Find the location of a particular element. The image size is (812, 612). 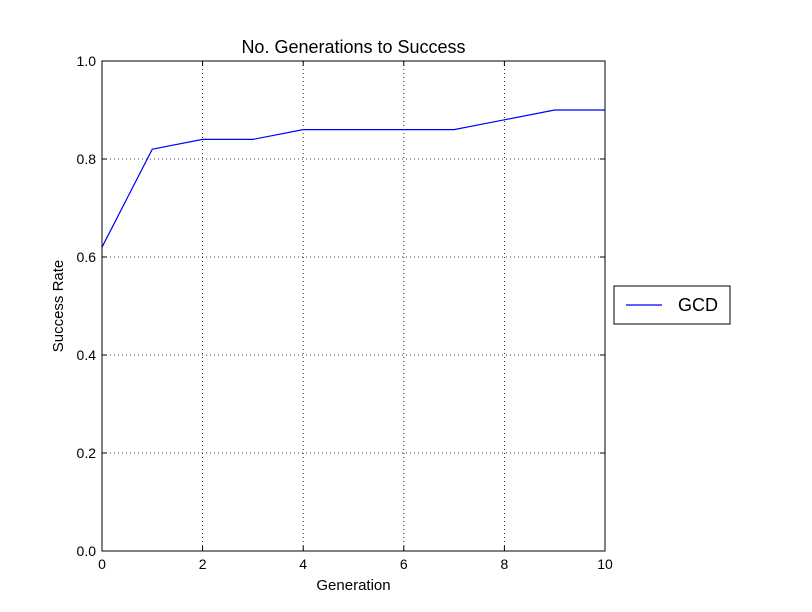

y-tick-label: 0.8 is located at coordinates (87, 159).